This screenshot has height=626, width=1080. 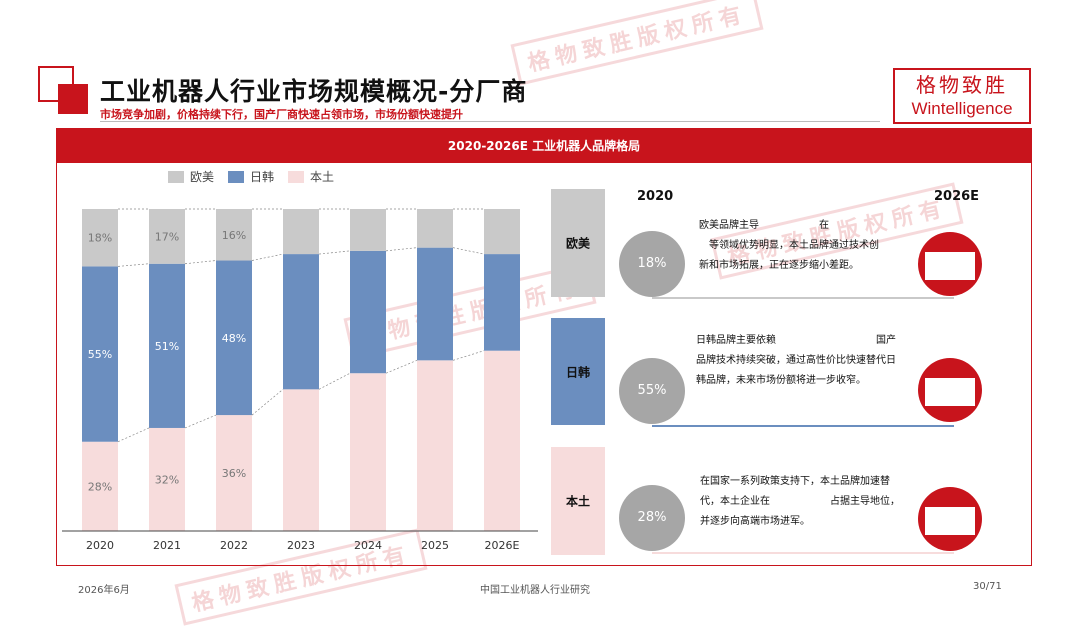 What do you see at coordinates (262, 177) in the screenshot?
I see `legend-label-jpkr: 日韩` at bounding box center [262, 177].